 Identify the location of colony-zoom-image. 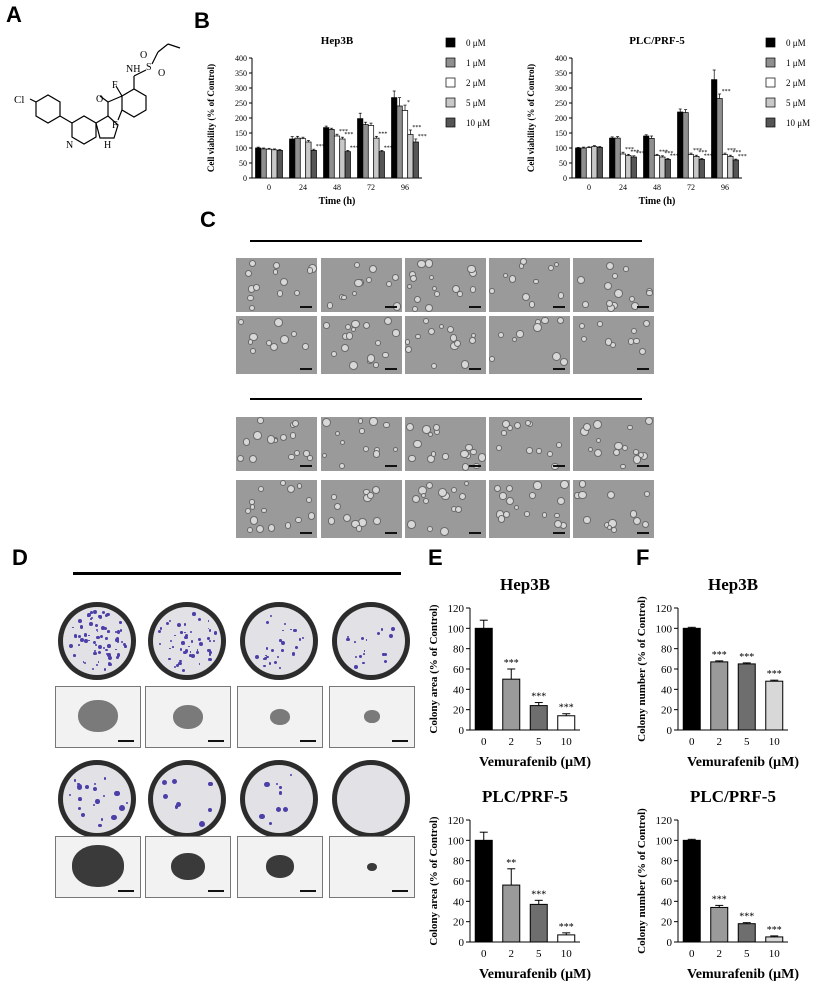
(188, 867).